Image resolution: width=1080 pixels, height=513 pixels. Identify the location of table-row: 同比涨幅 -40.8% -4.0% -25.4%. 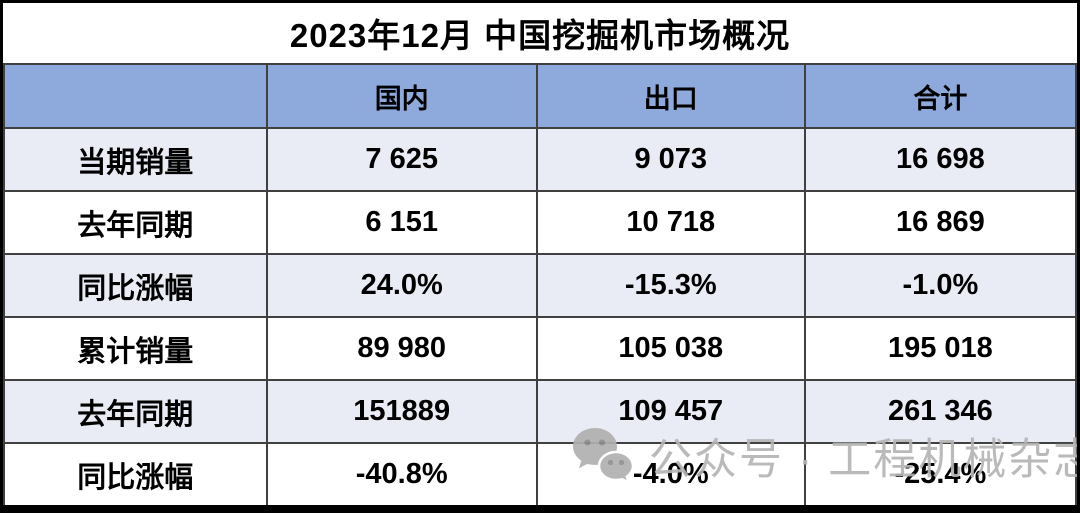
(540, 473).